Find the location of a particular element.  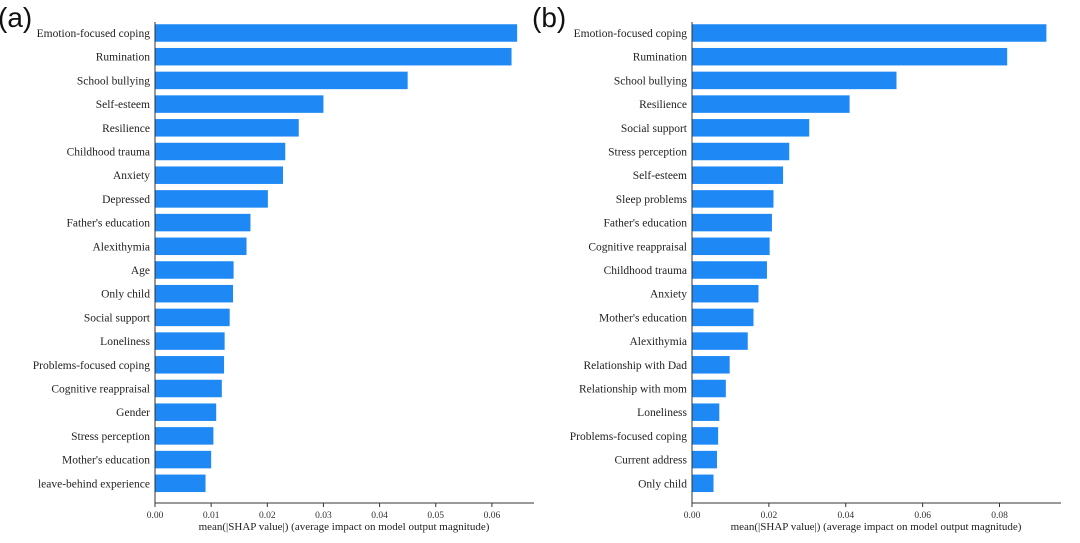

panel-a-x-ticks: 0.00 0.01 0.02 0.03 0.04 0.05 0.06 is located at coordinates (324, 512).